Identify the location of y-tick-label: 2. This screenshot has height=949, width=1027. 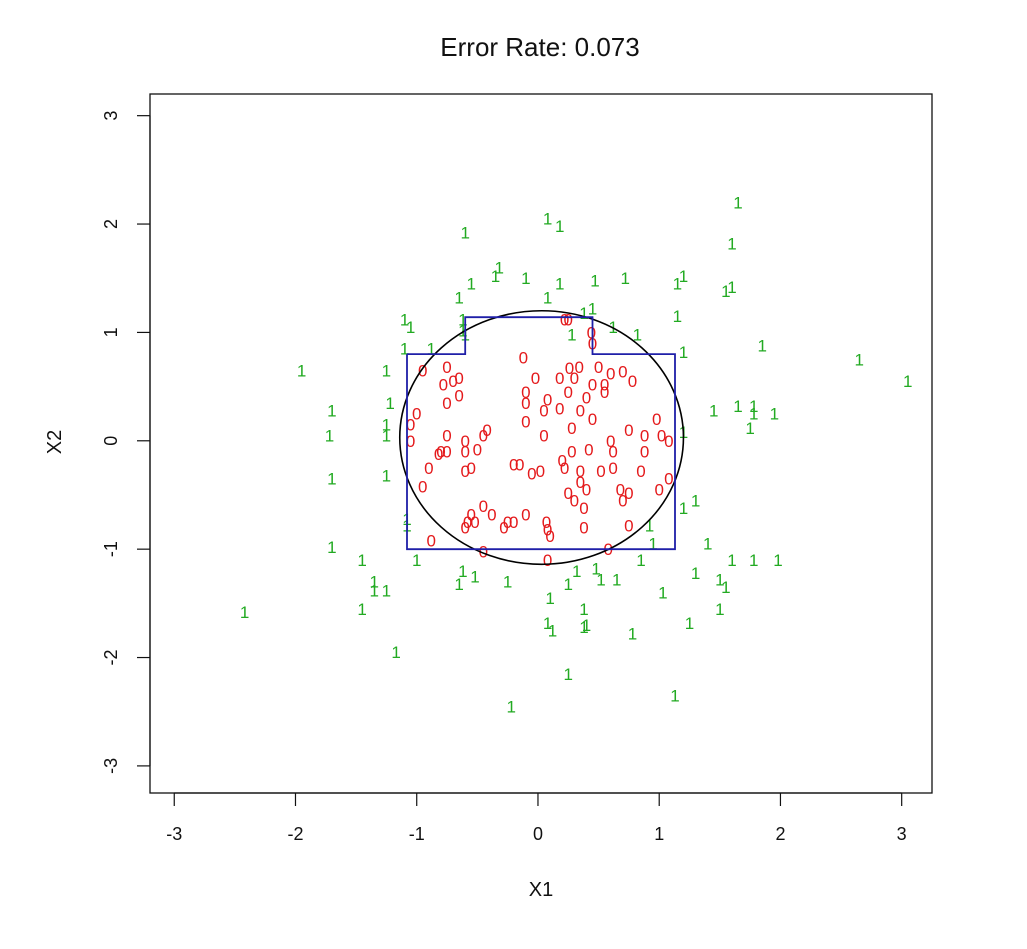
(111, 224).